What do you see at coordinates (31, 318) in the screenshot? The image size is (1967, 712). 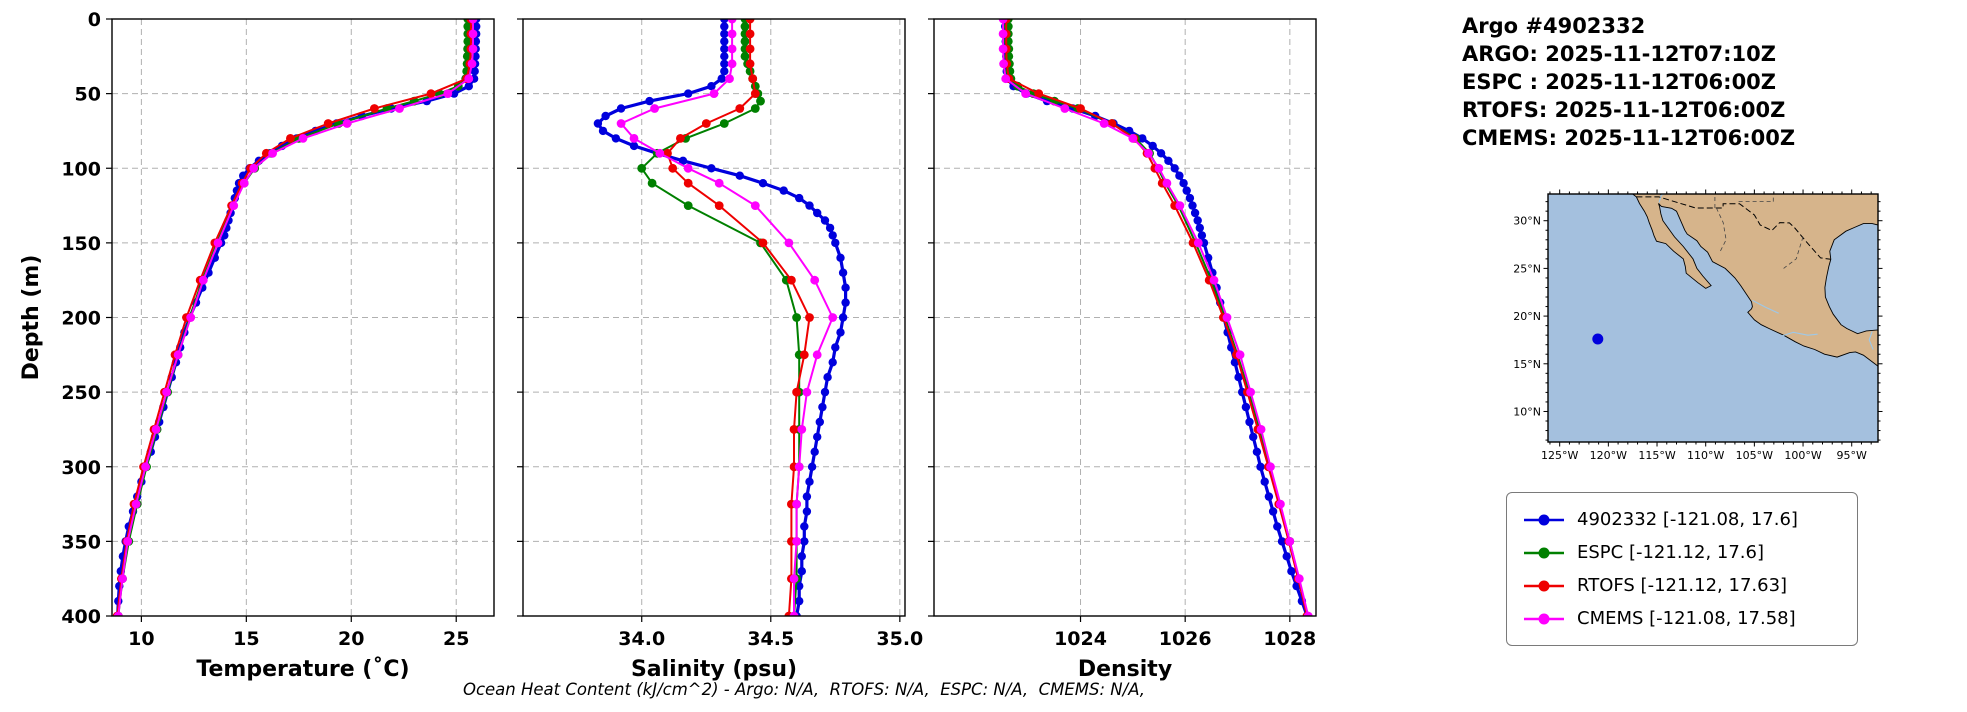 I see `depth-axis-label: Depth (m)` at bounding box center [31, 318].